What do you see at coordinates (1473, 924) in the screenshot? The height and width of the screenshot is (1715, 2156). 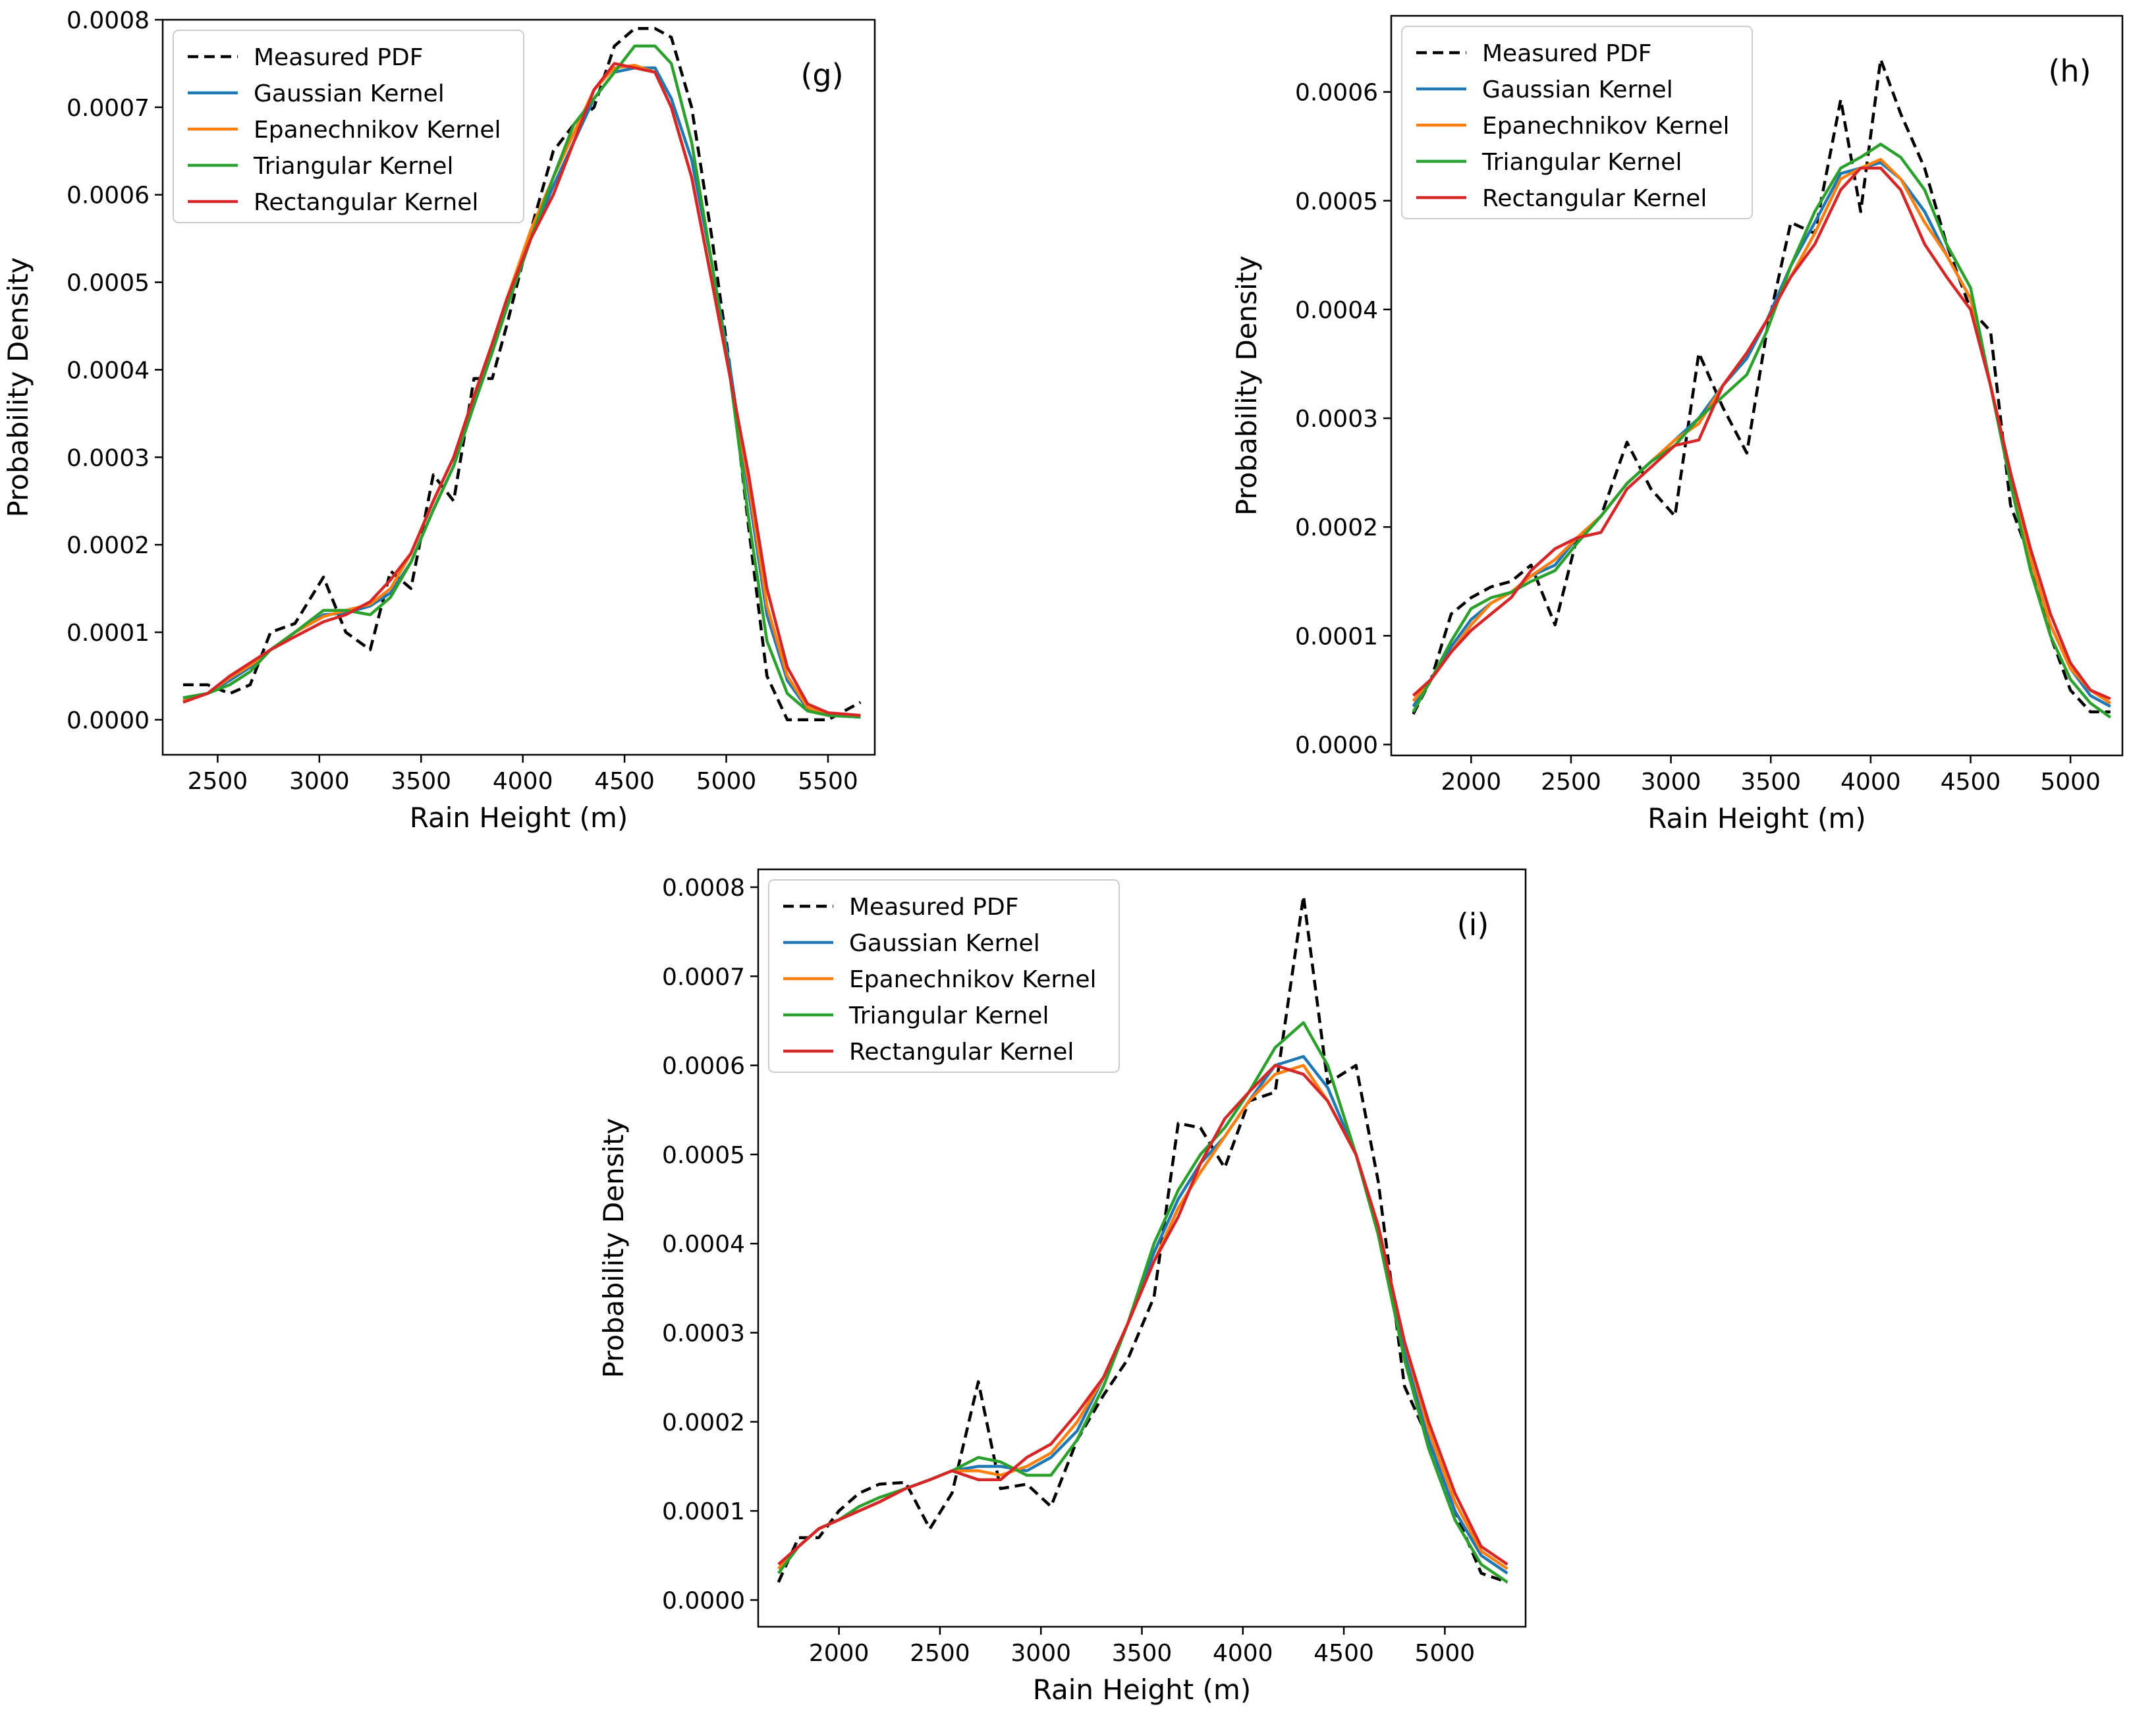 I see `panel-tag: (i)` at bounding box center [1473, 924].